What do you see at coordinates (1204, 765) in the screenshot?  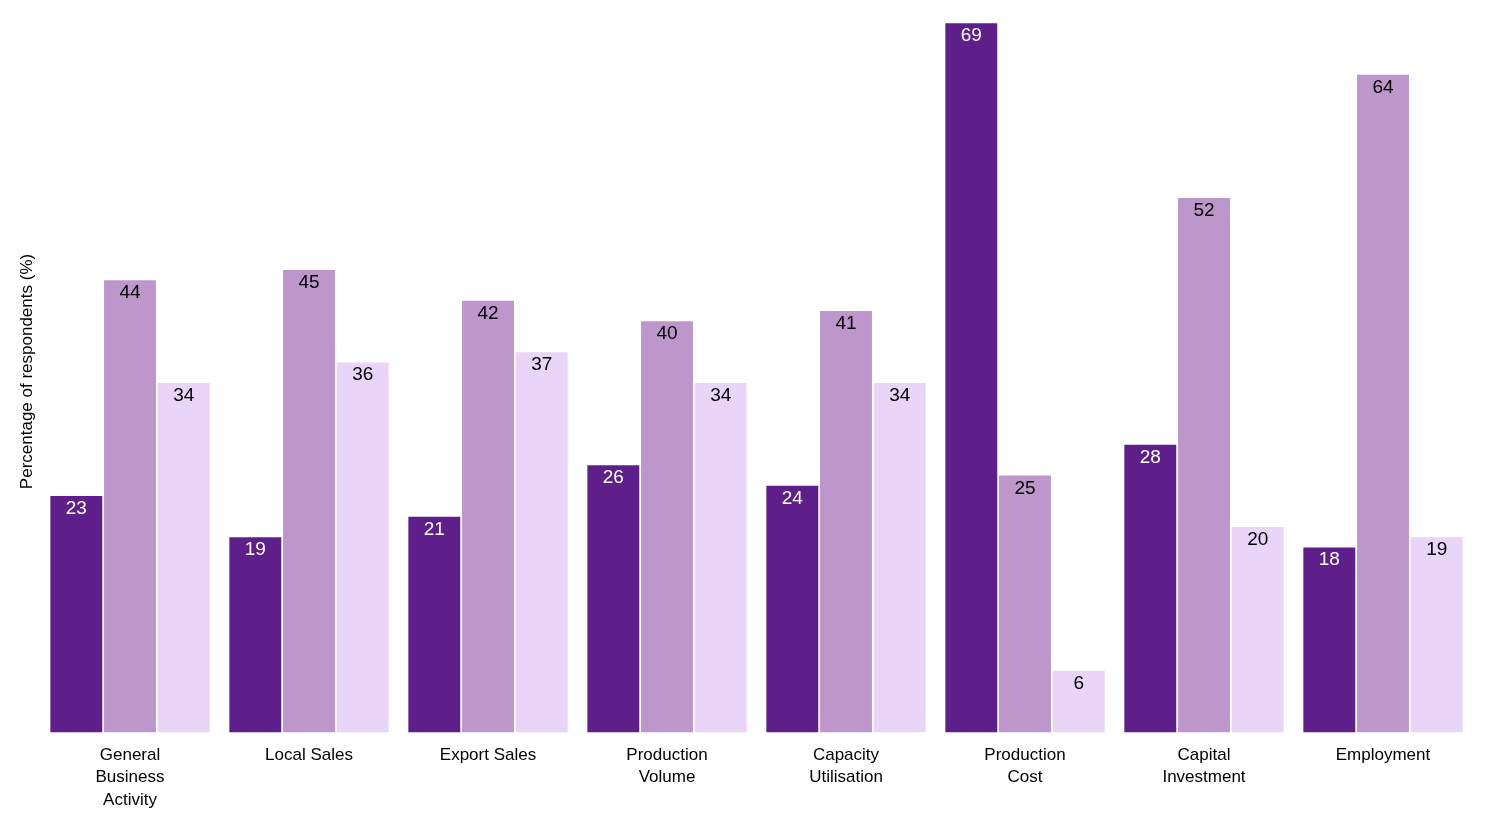 I see `x-tick-label: Capital Investment` at bounding box center [1204, 765].